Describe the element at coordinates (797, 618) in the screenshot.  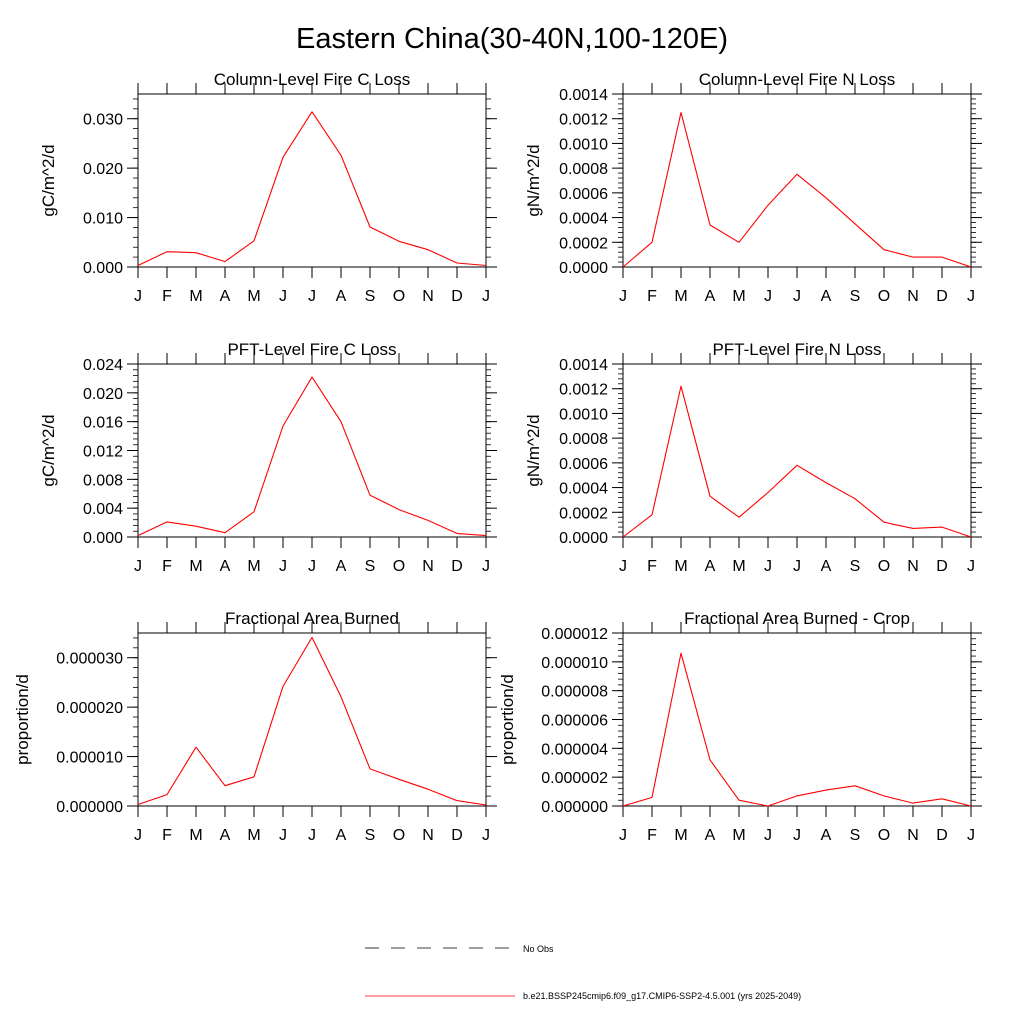
I see `panel-title: Fractional Area Burned - Crop` at that location.